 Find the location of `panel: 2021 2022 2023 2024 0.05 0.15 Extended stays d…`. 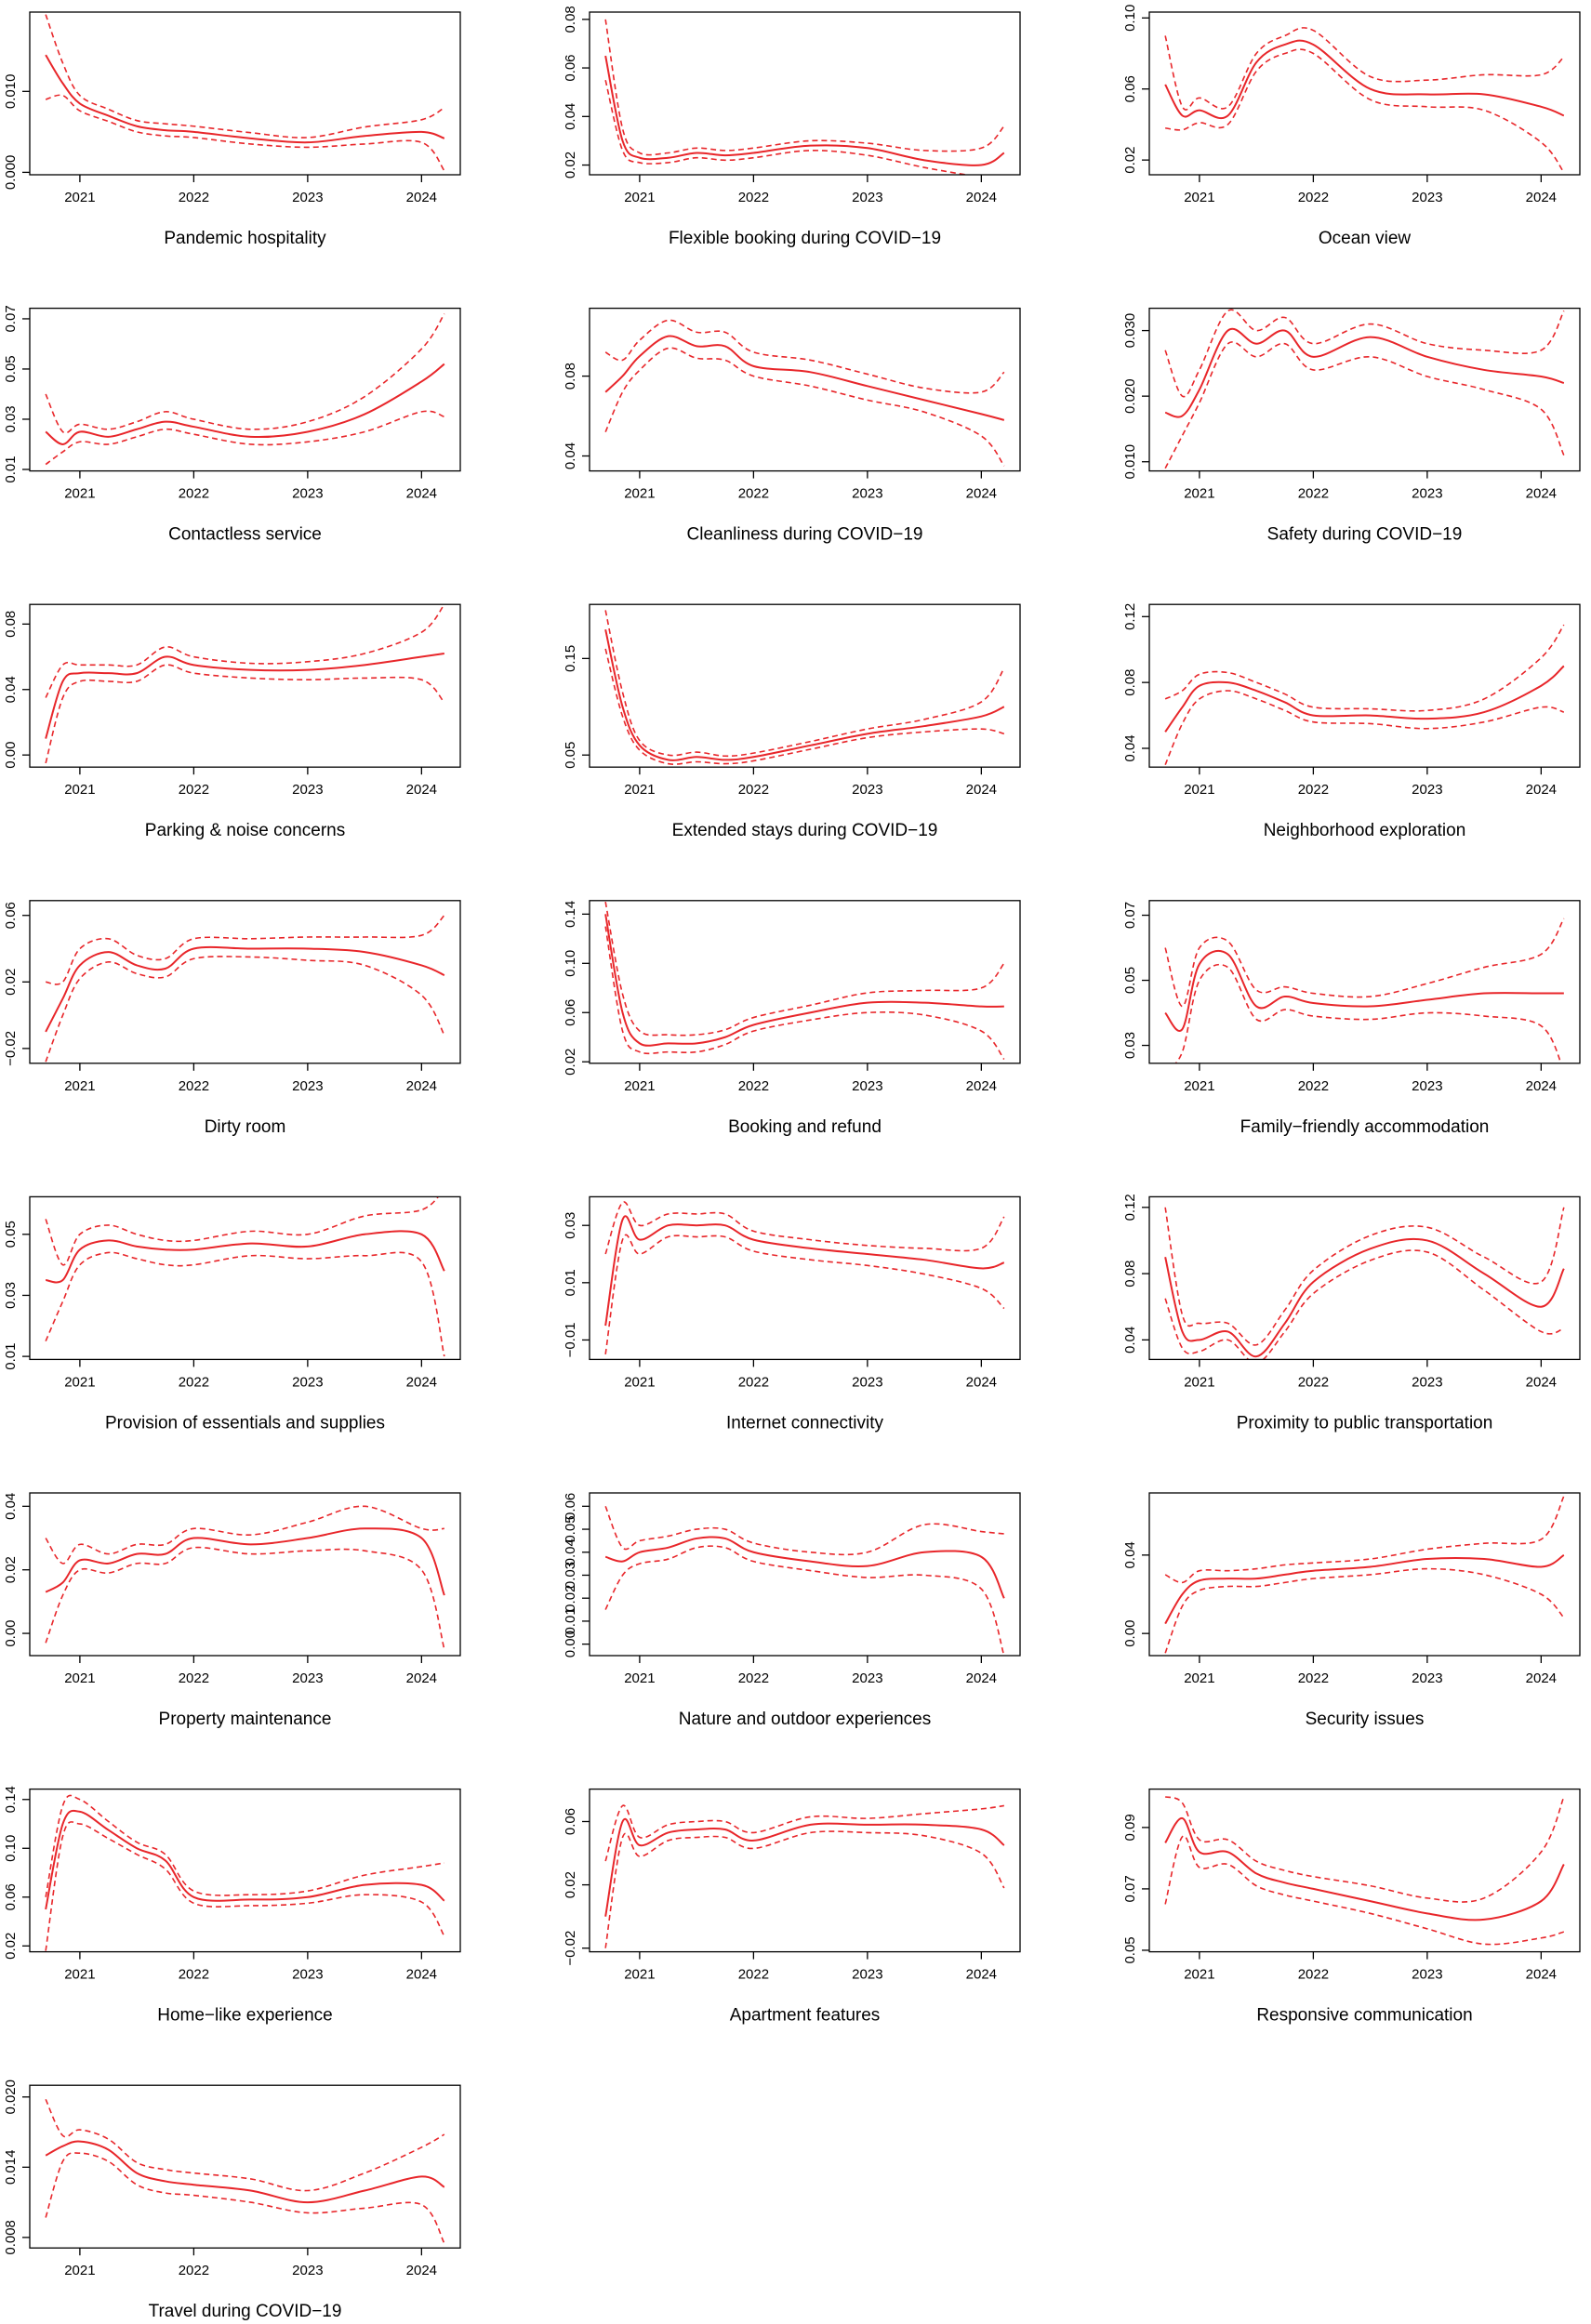

panel: 2021 2022 2023 2024 0.05 0.15 Extended stays d… is located at coordinates (792, 721).